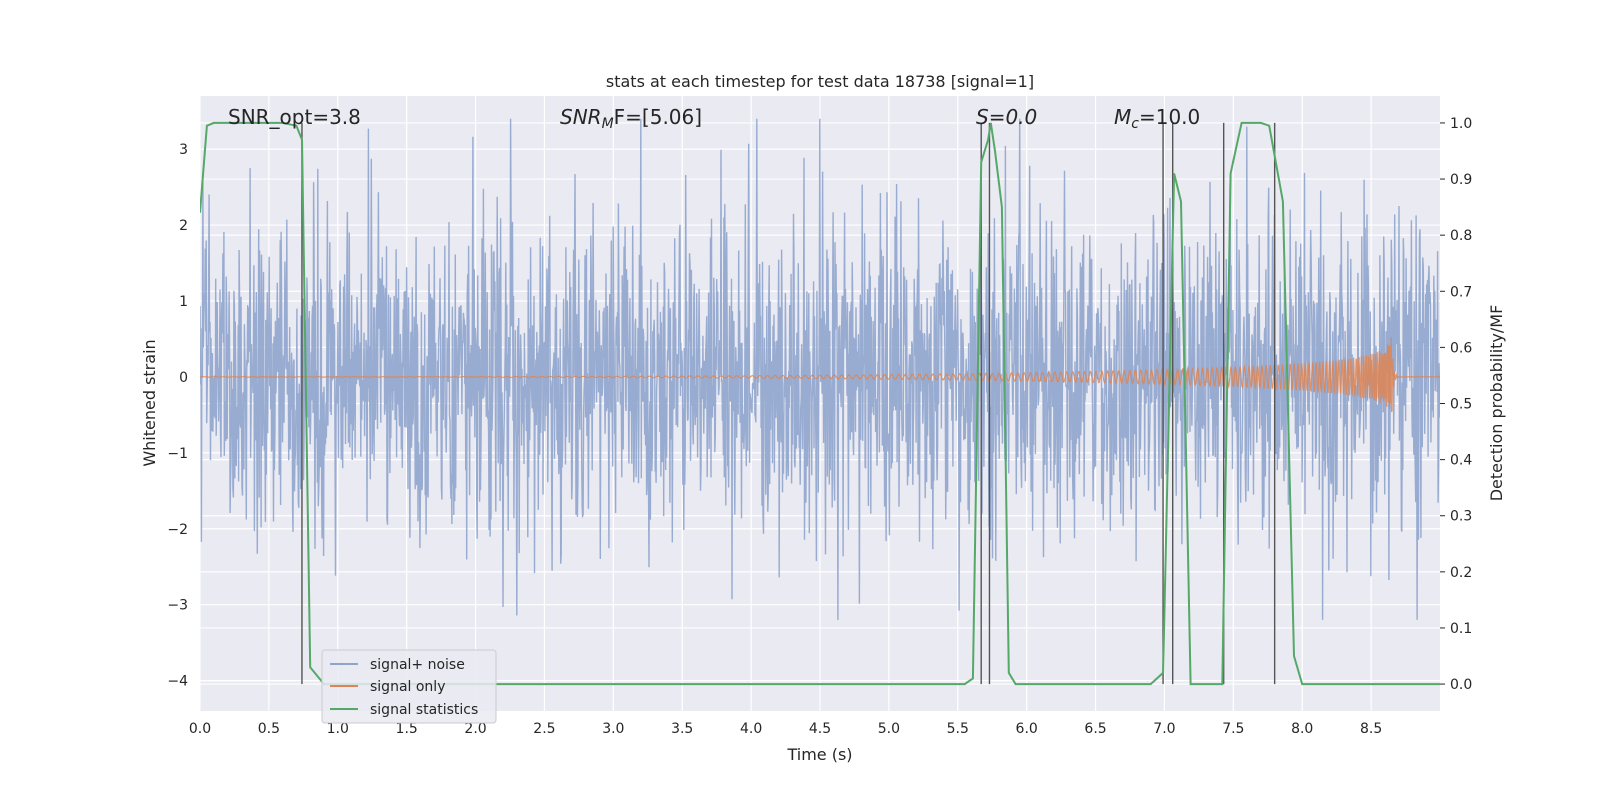 This screenshot has height=800, width=1600. What do you see at coordinates (183, 150) in the screenshot?
I see `y-tick-label: 3` at bounding box center [183, 150].